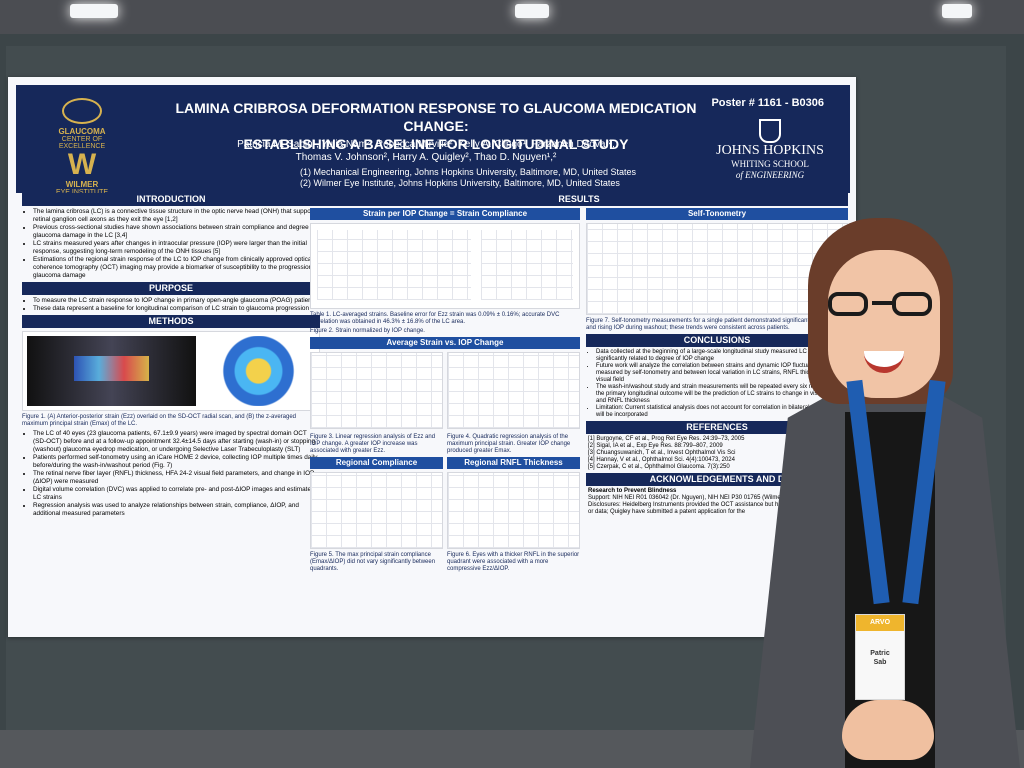  I want to click on oct-scan-image, so click(112, 371).